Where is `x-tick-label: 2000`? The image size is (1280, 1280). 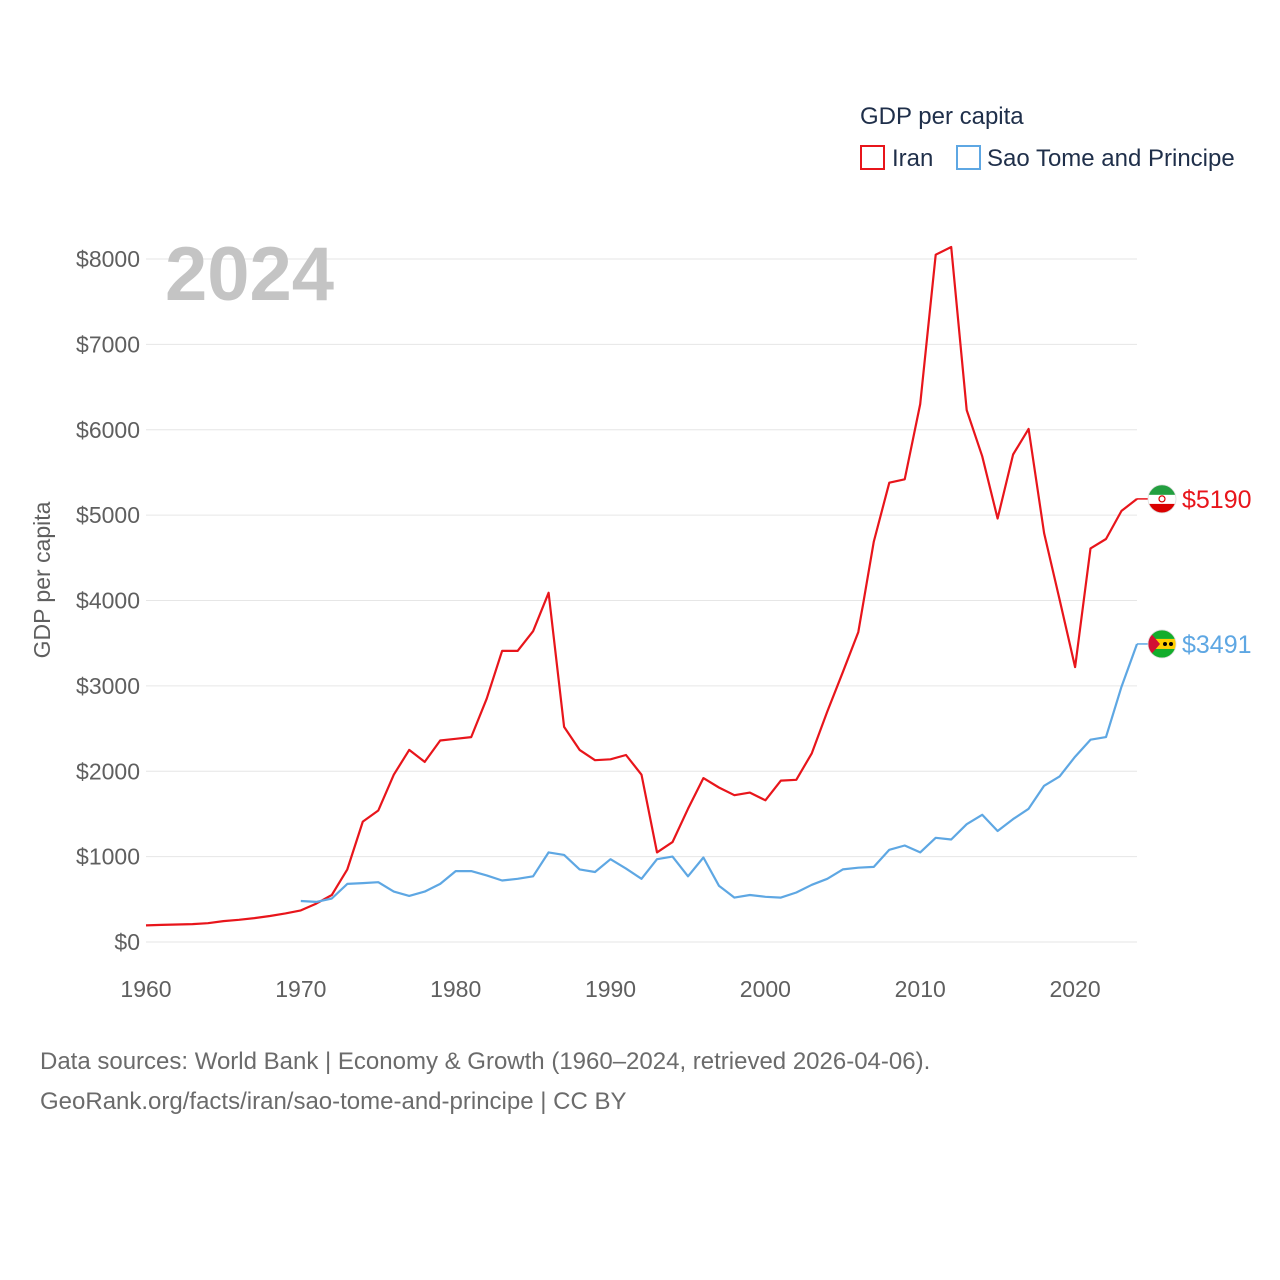 x-tick-label: 2000 is located at coordinates (765, 989).